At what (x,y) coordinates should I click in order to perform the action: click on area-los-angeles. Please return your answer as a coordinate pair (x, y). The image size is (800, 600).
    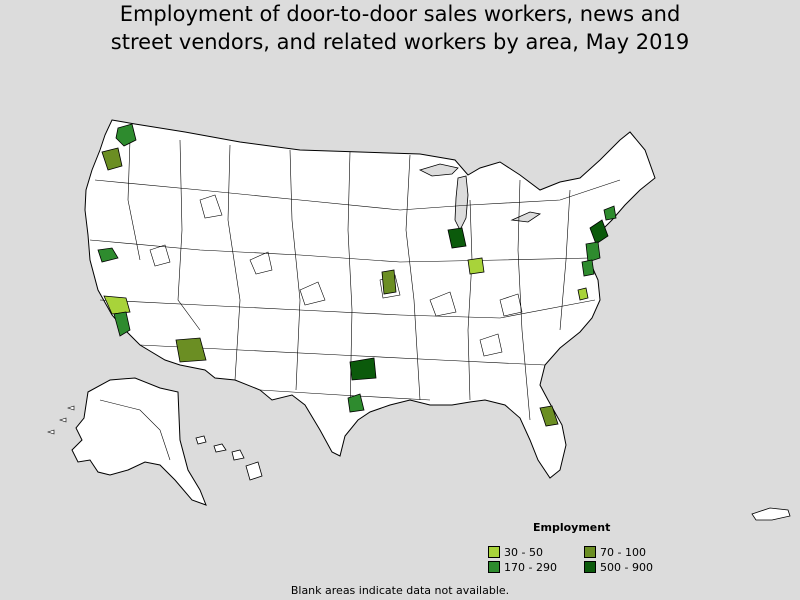
    Looking at the image, I should click on (122, 324).